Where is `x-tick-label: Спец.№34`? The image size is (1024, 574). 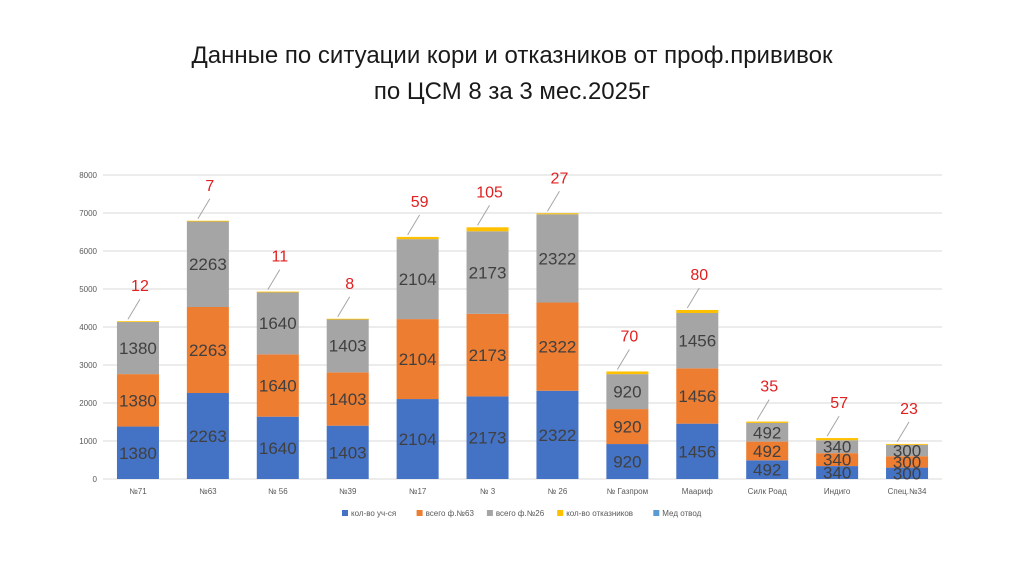
x-tick-label: Спец.№34 is located at coordinates (907, 491).